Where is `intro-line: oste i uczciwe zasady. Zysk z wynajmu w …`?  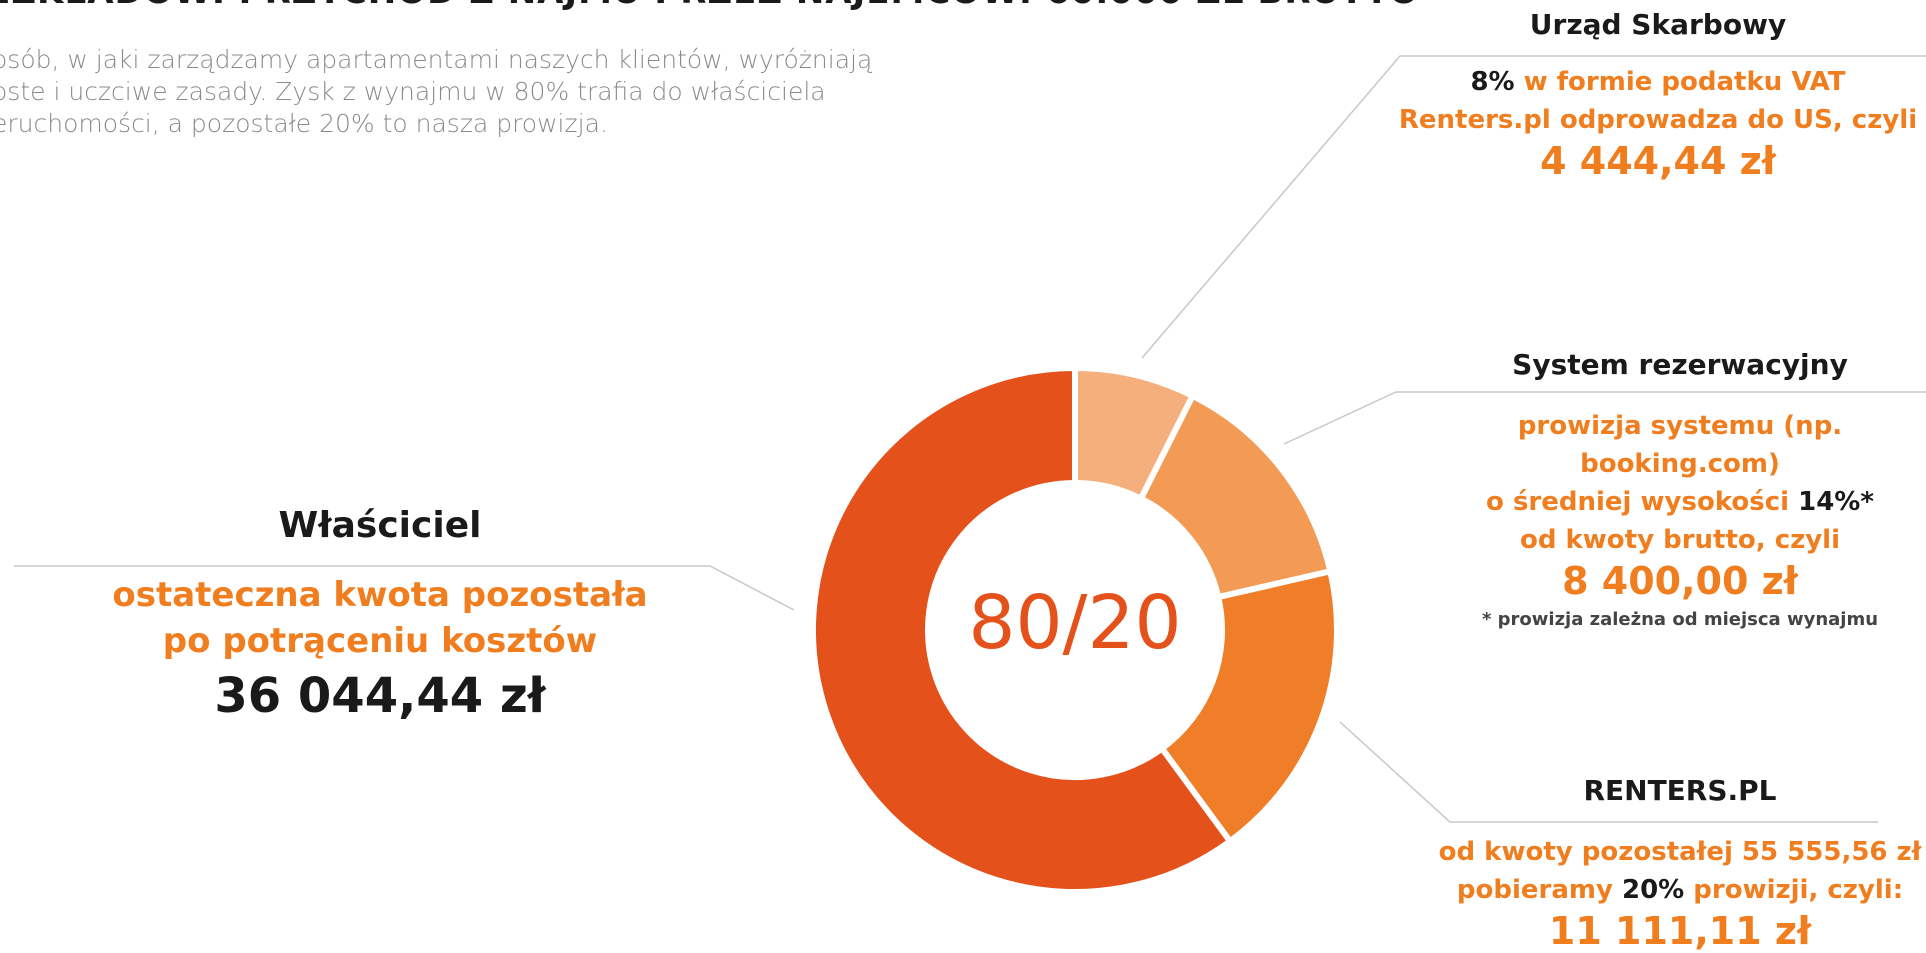 intro-line: oste i uczciwe zasady. Zysk z wynajmu w … is located at coordinates (413, 91).